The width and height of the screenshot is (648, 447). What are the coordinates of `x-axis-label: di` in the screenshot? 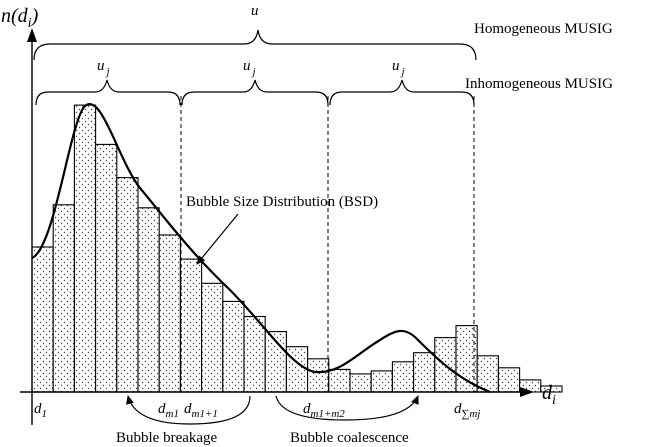 It's located at (549, 395).